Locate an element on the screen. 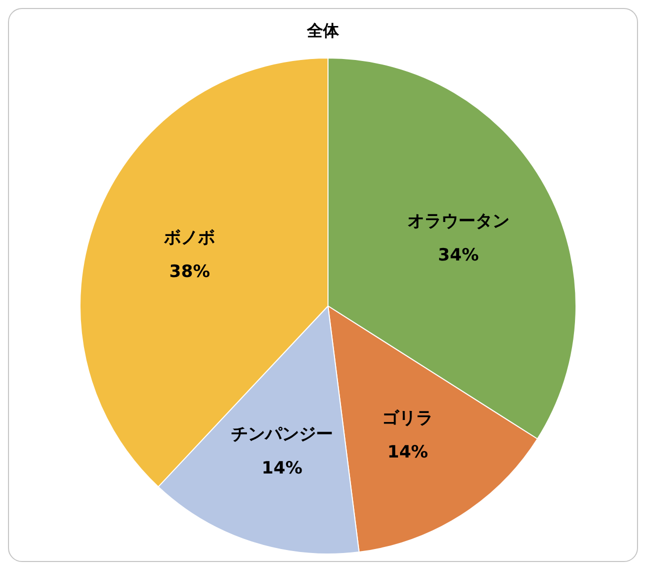 The width and height of the screenshot is (652, 580). slice-label: ゴリラ is located at coordinates (408, 418).